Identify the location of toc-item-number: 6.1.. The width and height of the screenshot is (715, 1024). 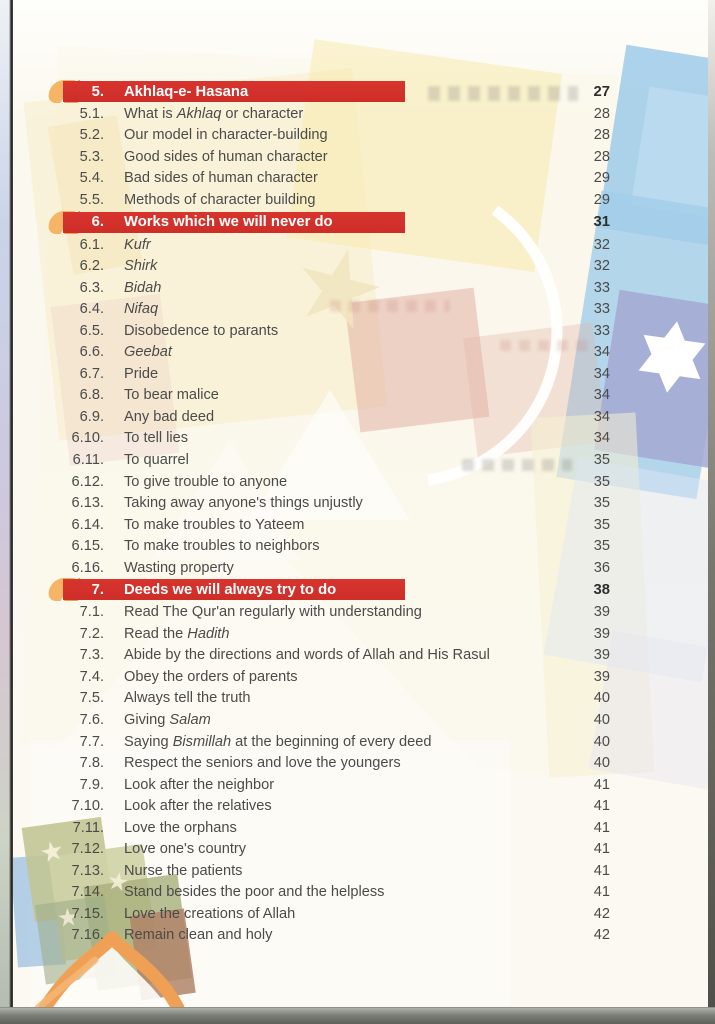
(91, 244).